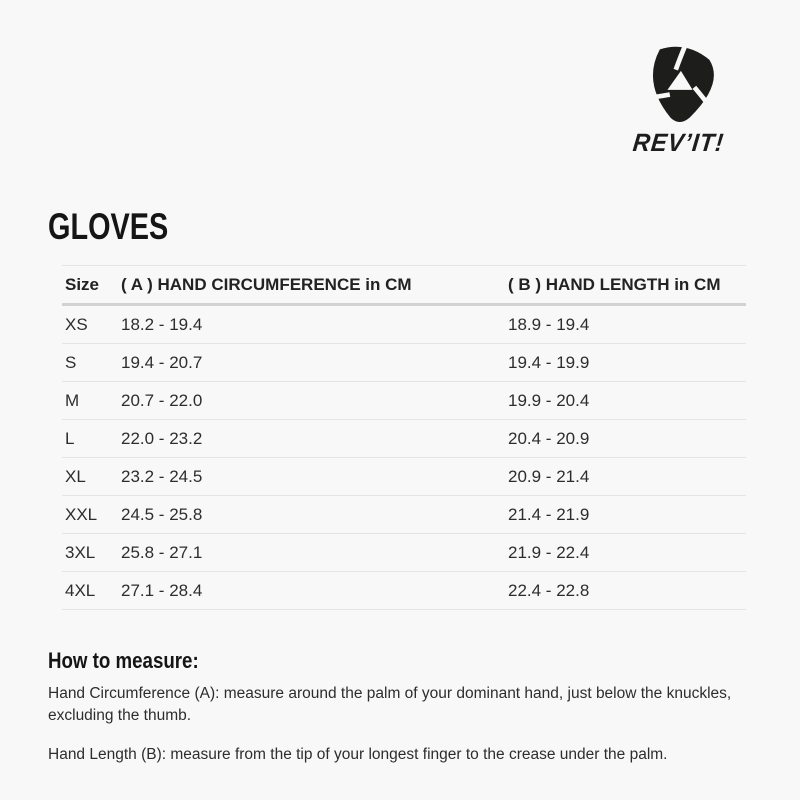  What do you see at coordinates (678, 143) in the screenshot?
I see `brand-wordmark: REV’IT!` at bounding box center [678, 143].